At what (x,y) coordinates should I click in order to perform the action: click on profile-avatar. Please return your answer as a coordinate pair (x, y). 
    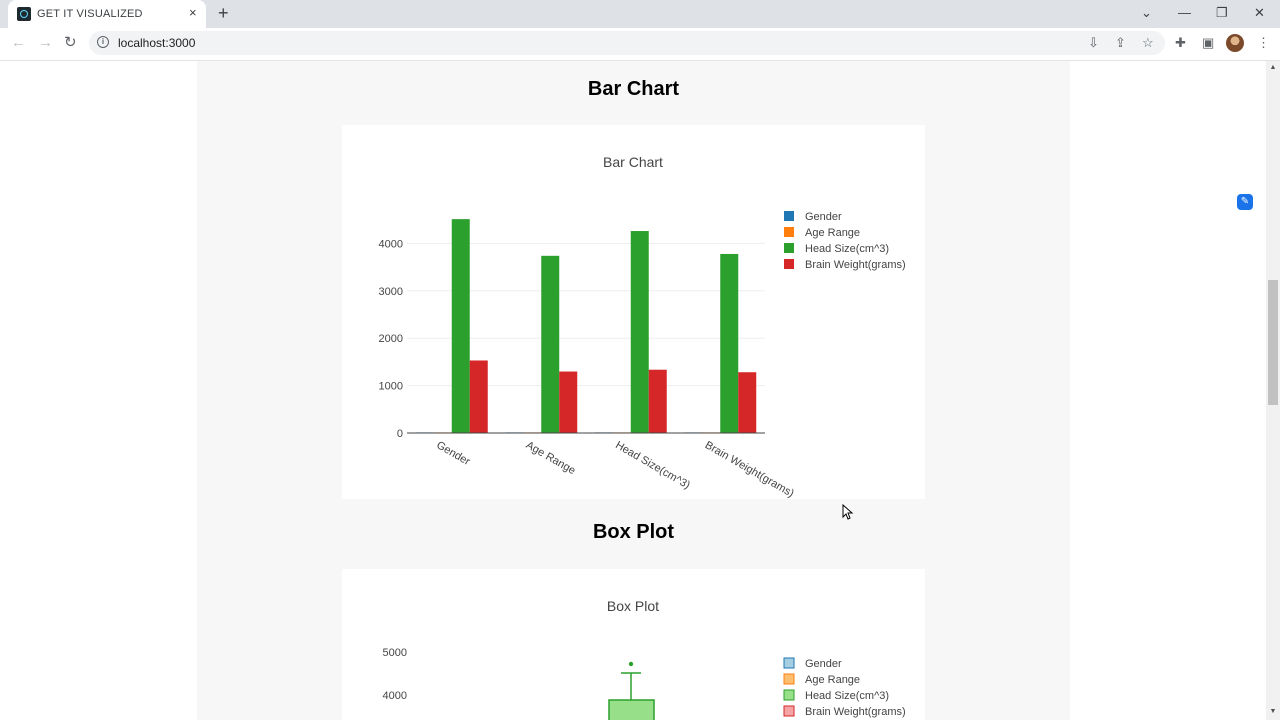
    Looking at the image, I should click on (1235, 43).